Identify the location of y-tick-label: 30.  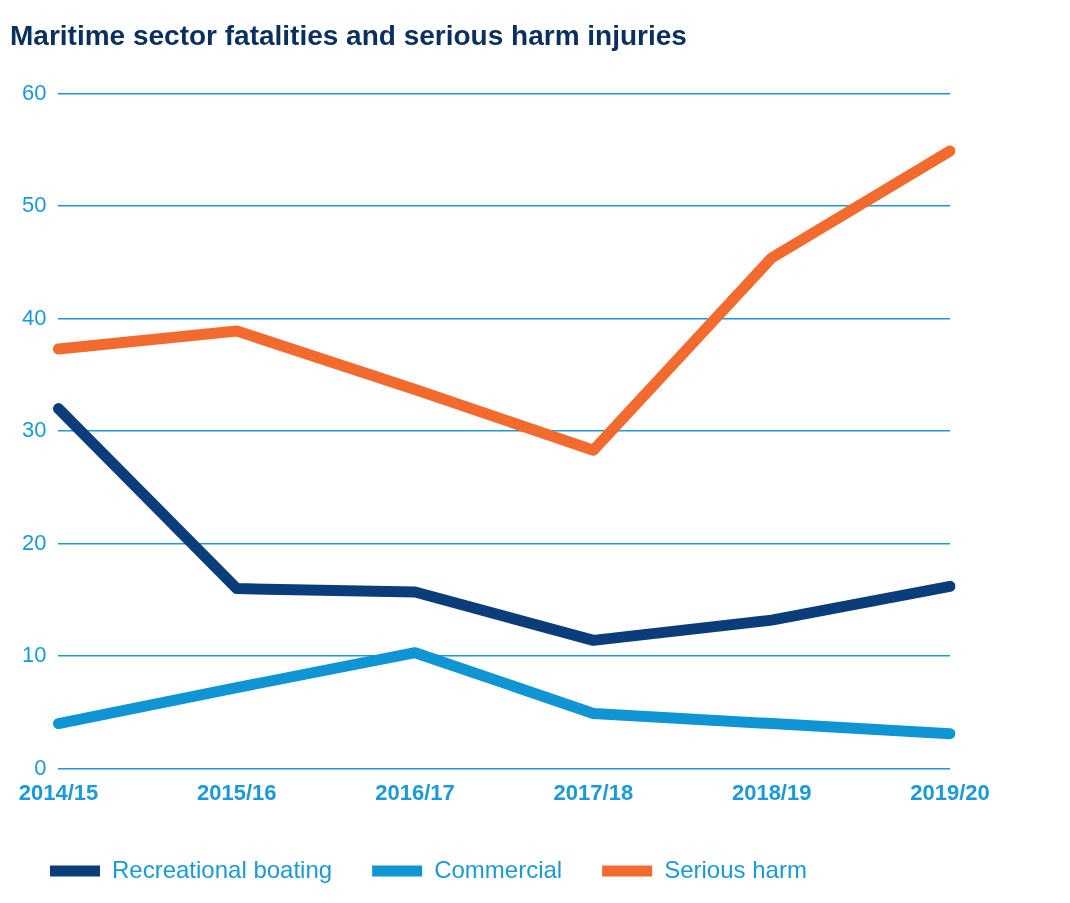
(34, 430).